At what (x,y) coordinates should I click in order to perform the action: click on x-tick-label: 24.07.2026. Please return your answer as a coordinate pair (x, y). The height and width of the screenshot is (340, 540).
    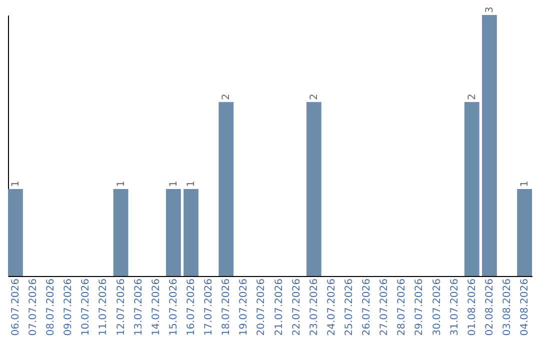
    Looking at the image, I should click on (332, 307).